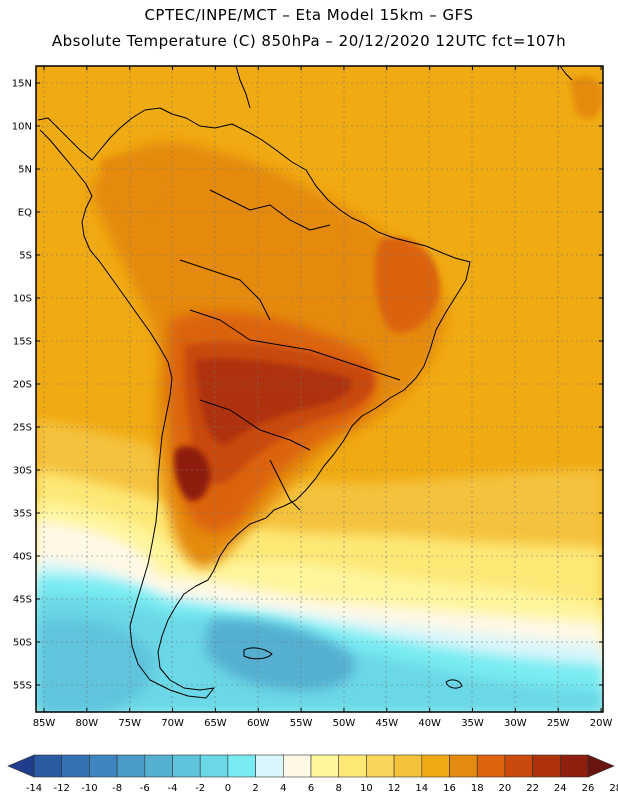 The image size is (618, 800). I want to click on lat-label: 15S, so click(22, 342).